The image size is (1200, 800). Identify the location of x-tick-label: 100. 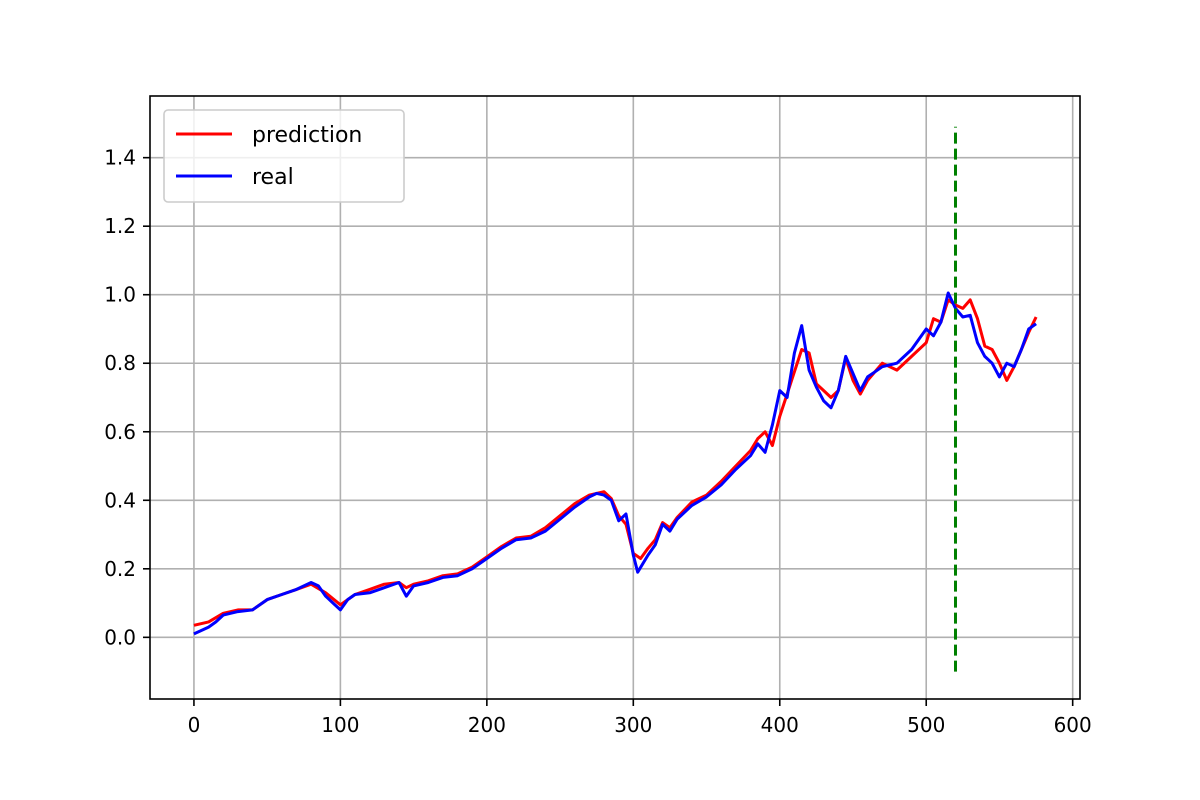
(340, 725).